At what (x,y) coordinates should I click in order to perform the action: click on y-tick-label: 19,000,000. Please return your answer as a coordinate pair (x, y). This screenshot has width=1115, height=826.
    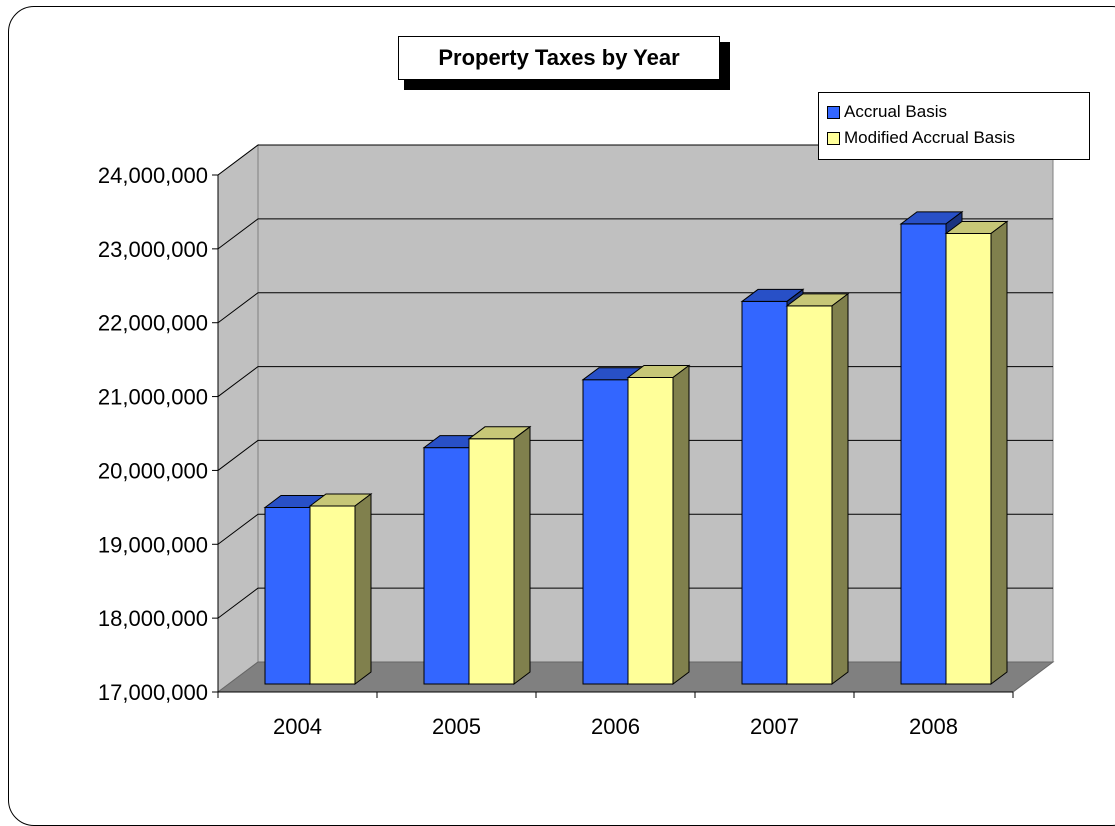
    Looking at the image, I should click on (153, 544).